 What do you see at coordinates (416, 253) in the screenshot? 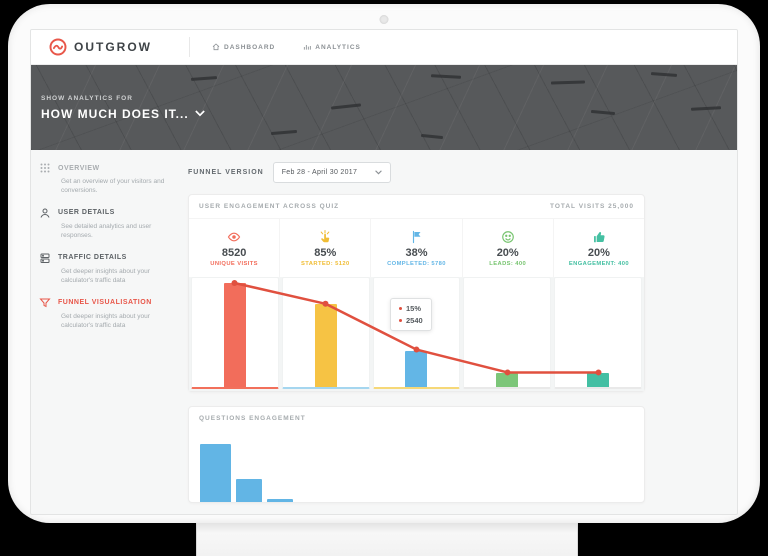
I see `stat-value: 38%` at bounding box center [416, 253].